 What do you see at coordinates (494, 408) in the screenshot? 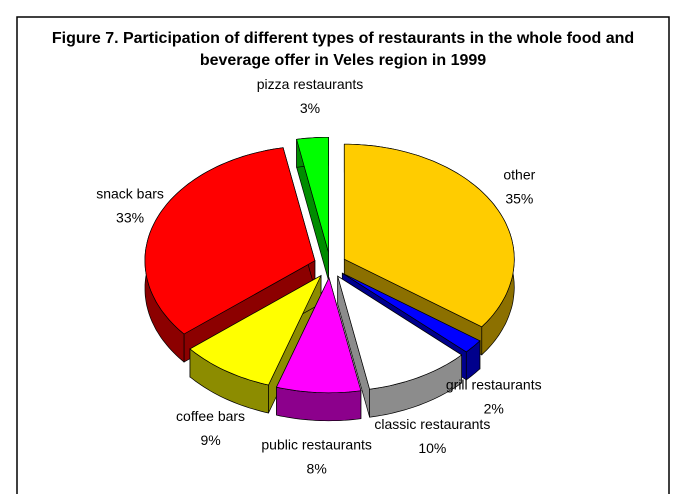
I see `slice-value-label: 2%` at bounding box center [494, 408].